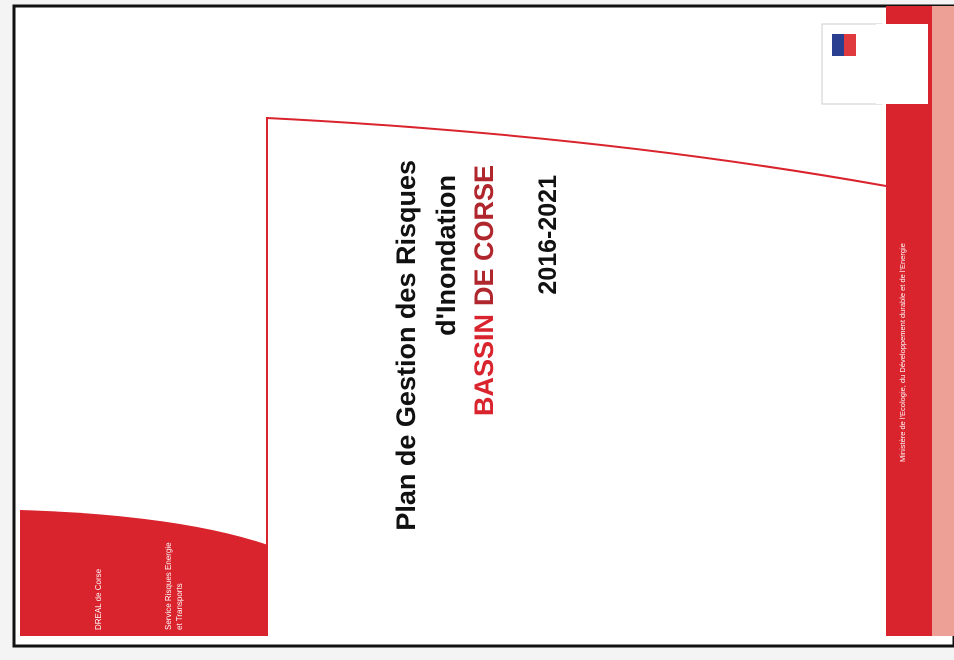 The image size is (954, 660). I want to click on service-line: Service Risques Energie, so click(168, 586).